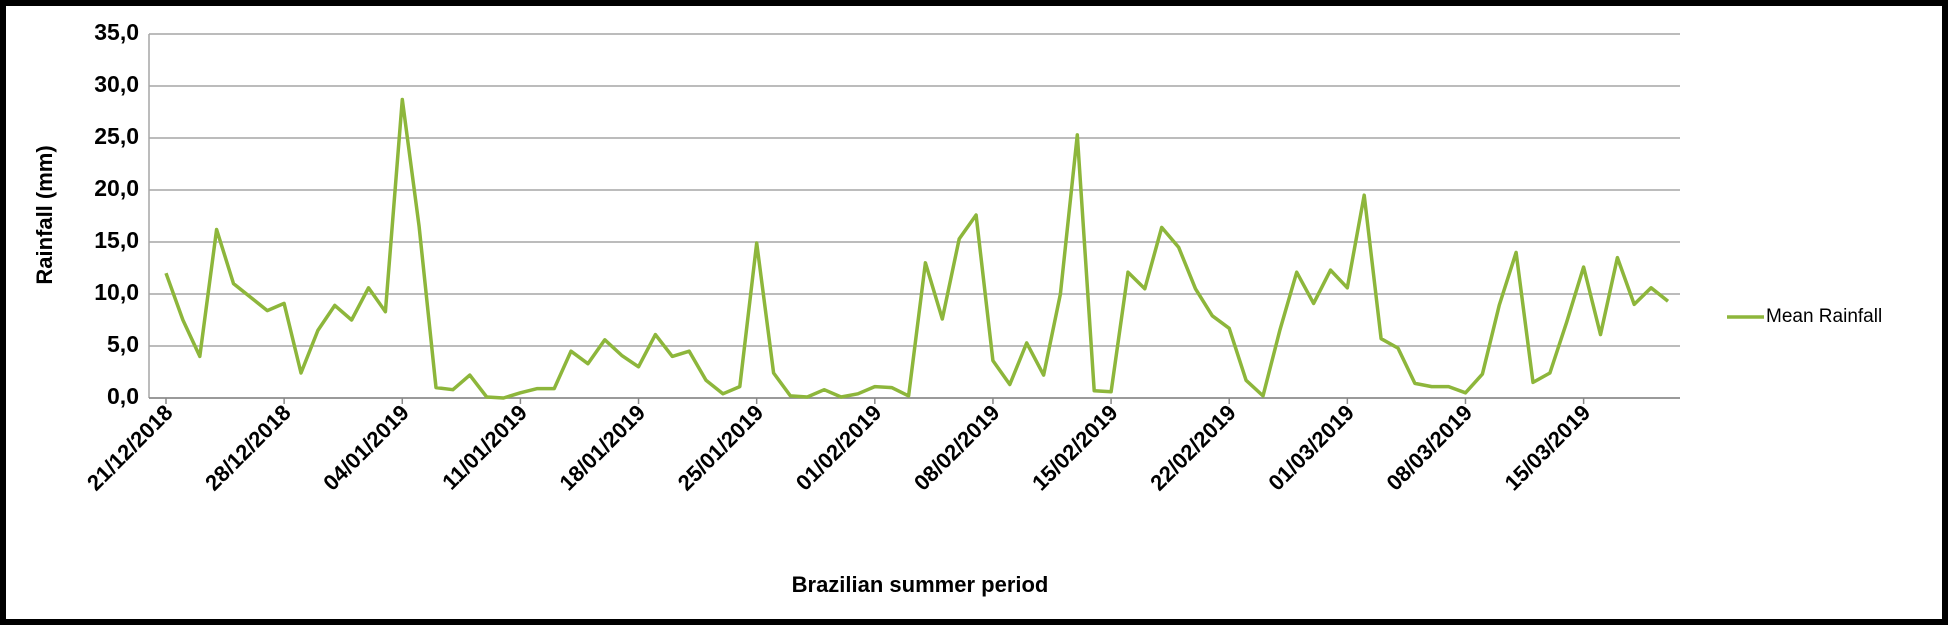  I want to click on x-axis-title: Brazilian summer period, so click(920, 584).